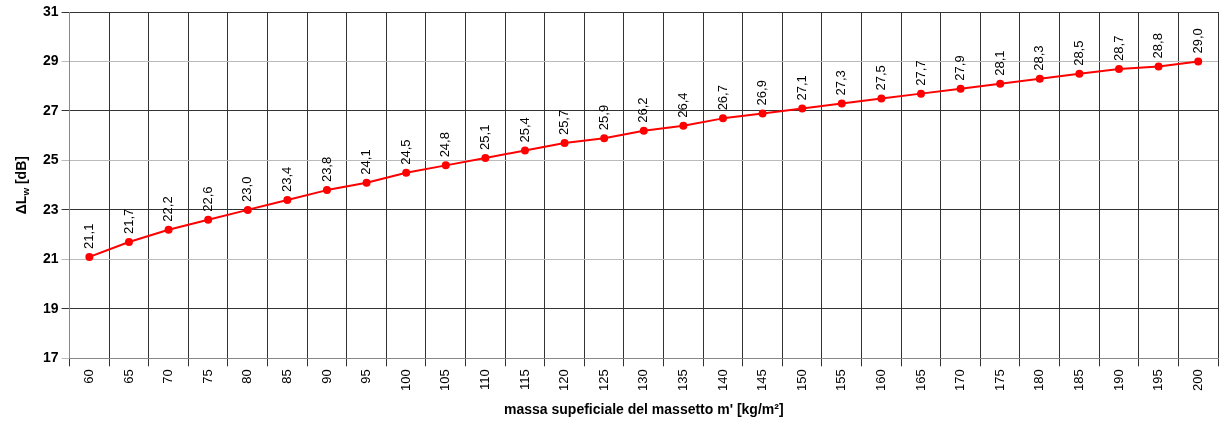 The image size is (1226, 424). Describe the element at coordinates (207, 376) in the screenshot. I see `x-tick-label: 75` at that location.